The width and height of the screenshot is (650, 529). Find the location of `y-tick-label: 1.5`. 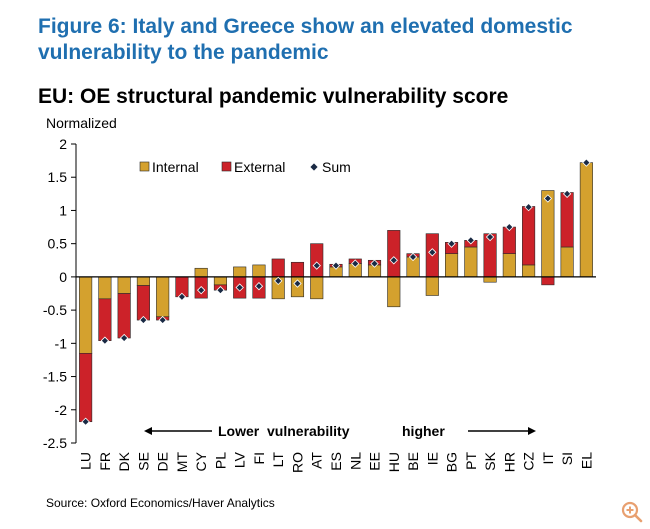

y-tick-label: 1.5 is located at coordinates (58, 177).